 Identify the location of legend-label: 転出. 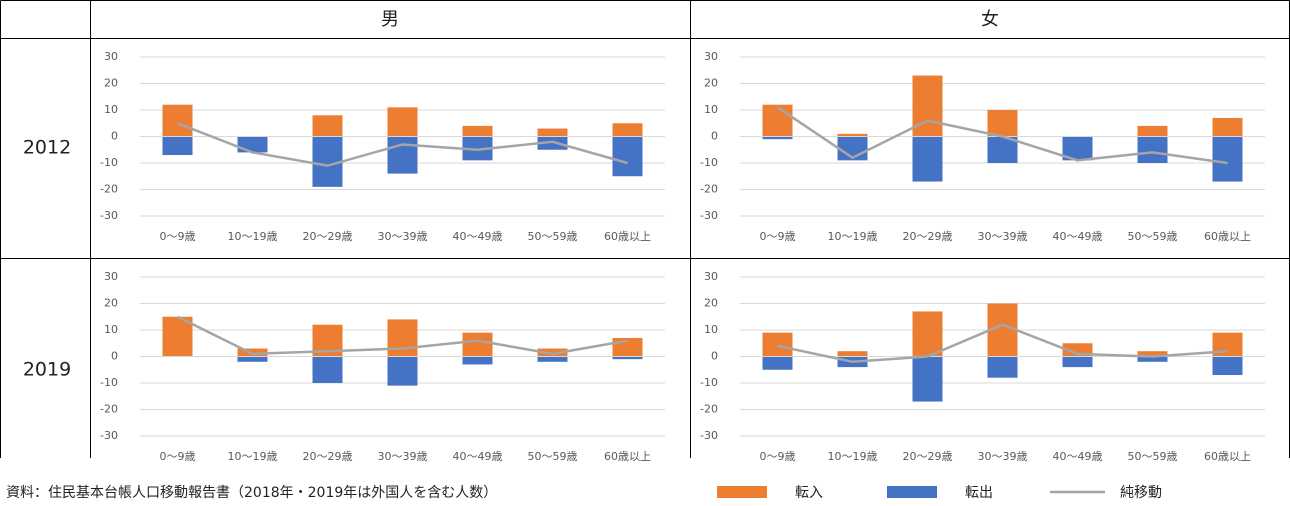
(979, 493).